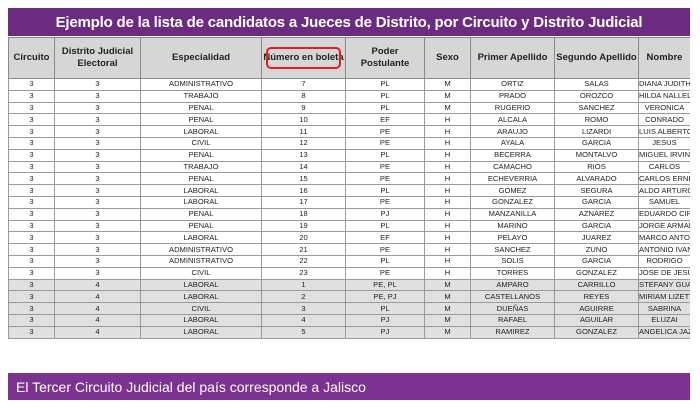  What do you see at coordinates (664, 214) in the screenshot?
I see `cell-nombre: EDUARDO CIPRIANO` at bounding box center [664, 214].